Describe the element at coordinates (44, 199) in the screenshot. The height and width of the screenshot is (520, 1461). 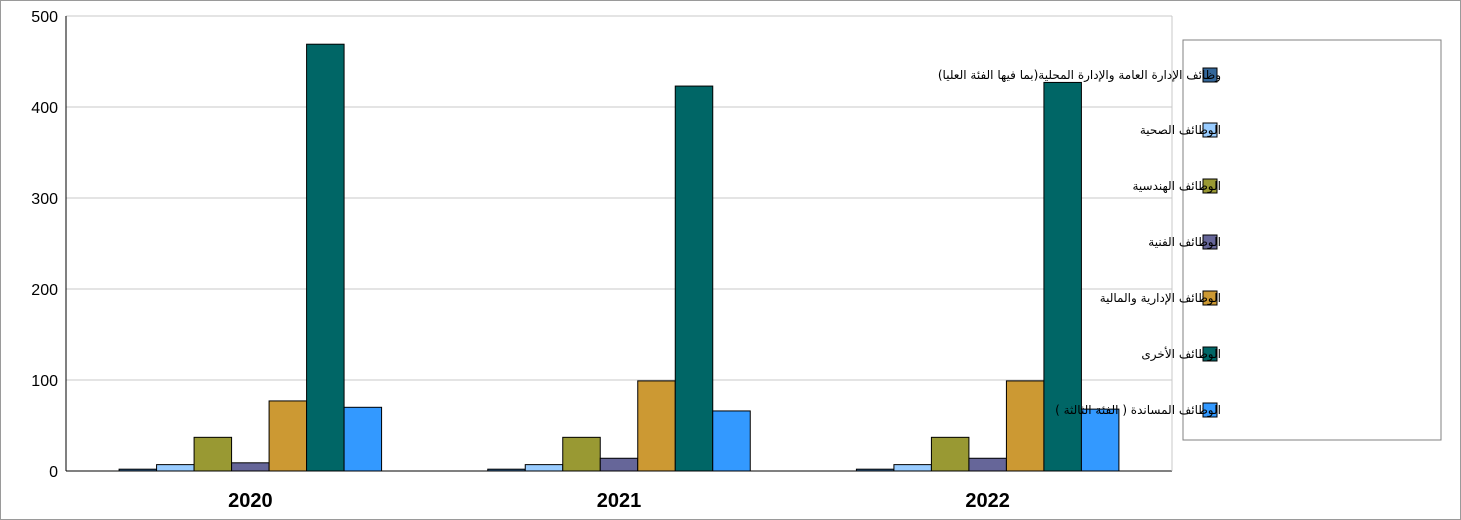
I see `y-tick-label: 300` at that location.